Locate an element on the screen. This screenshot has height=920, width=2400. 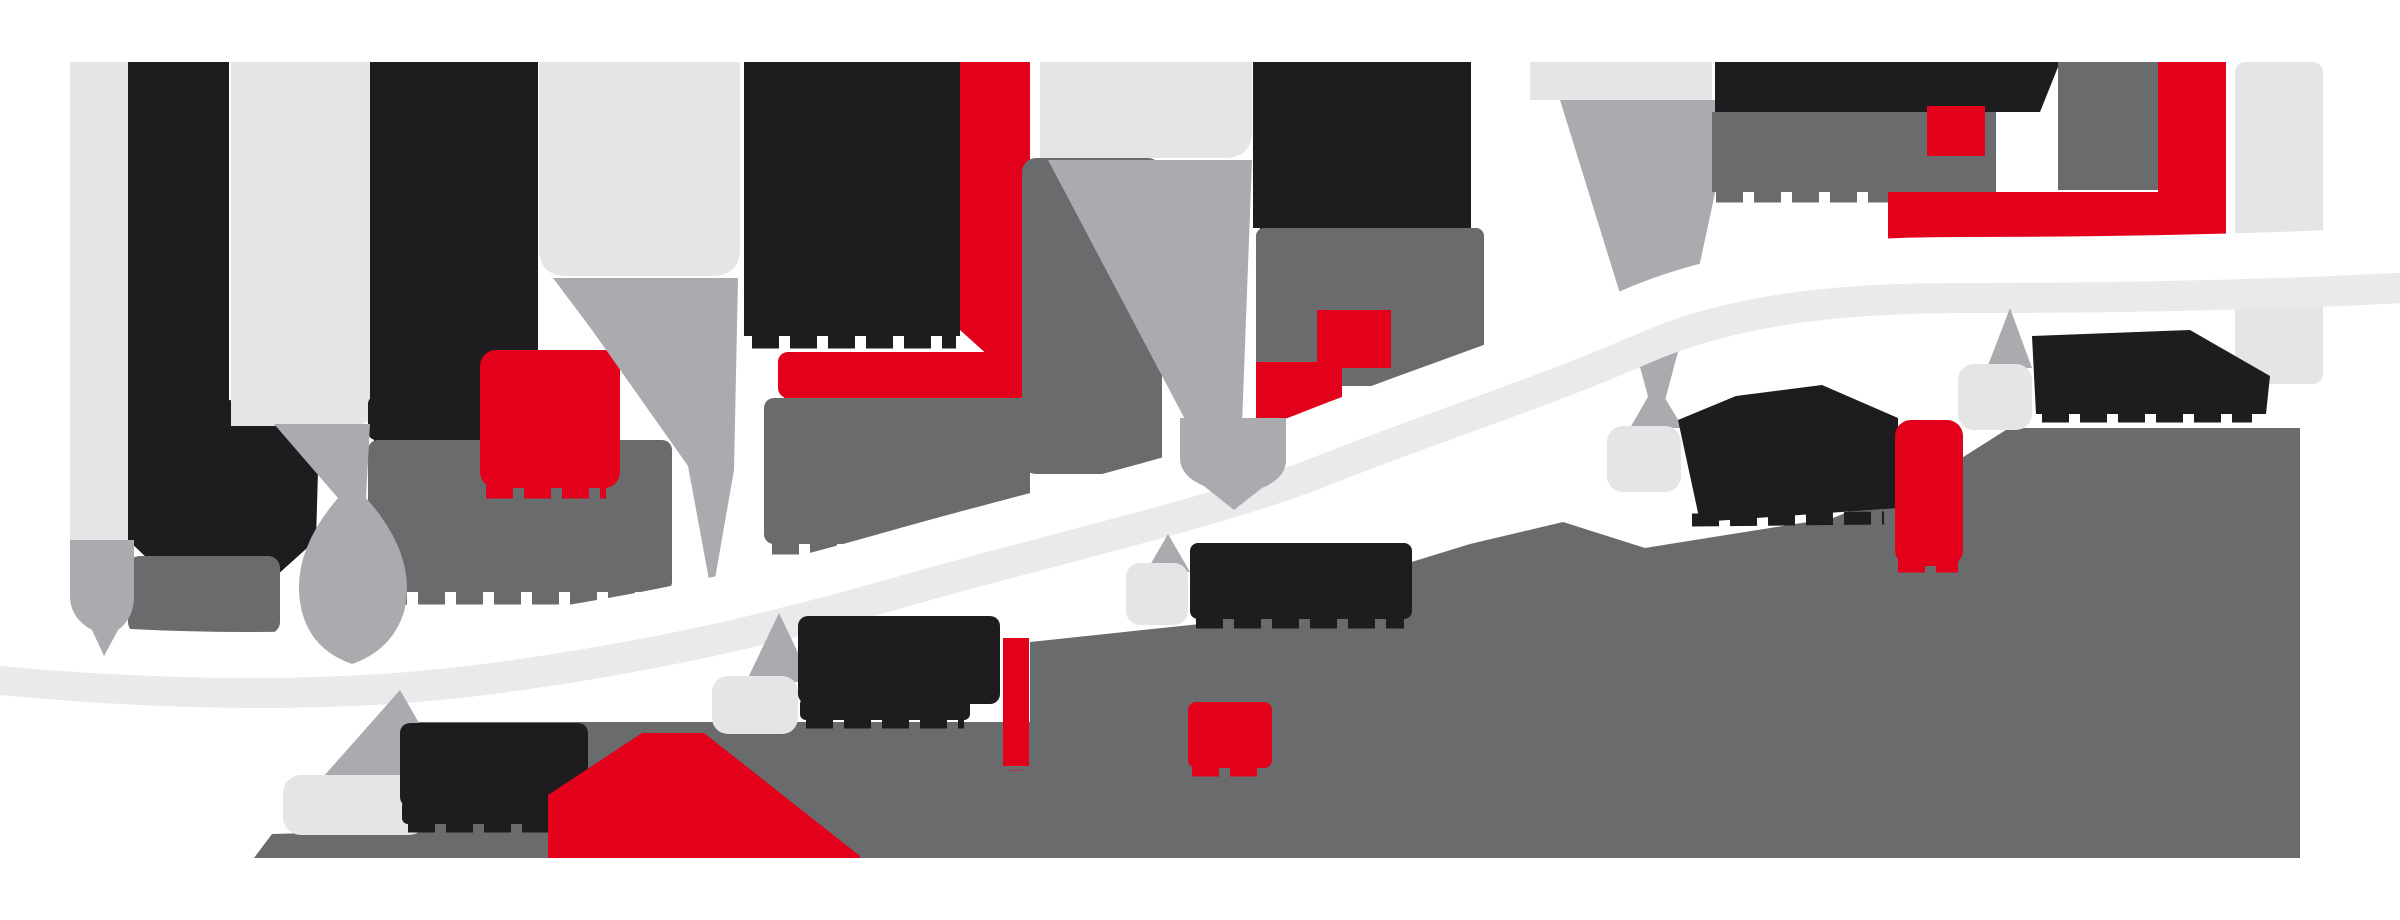
greeked-text-fray is located at coordinates (1788, 519).